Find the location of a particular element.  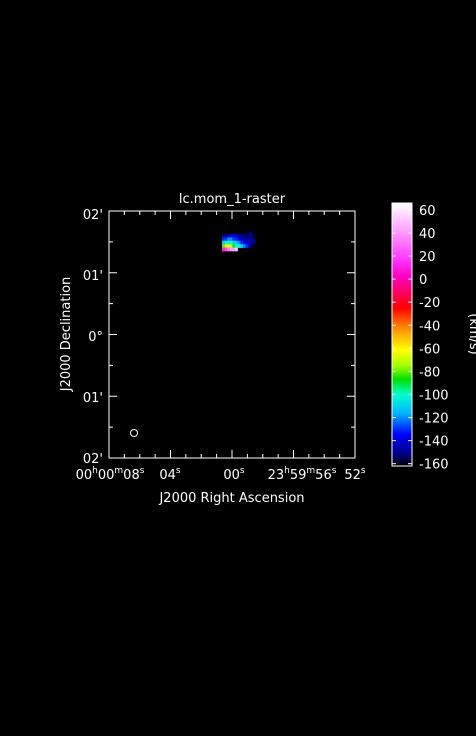

colorbar-tick-label: 0 is located at coordinates (423, 280).